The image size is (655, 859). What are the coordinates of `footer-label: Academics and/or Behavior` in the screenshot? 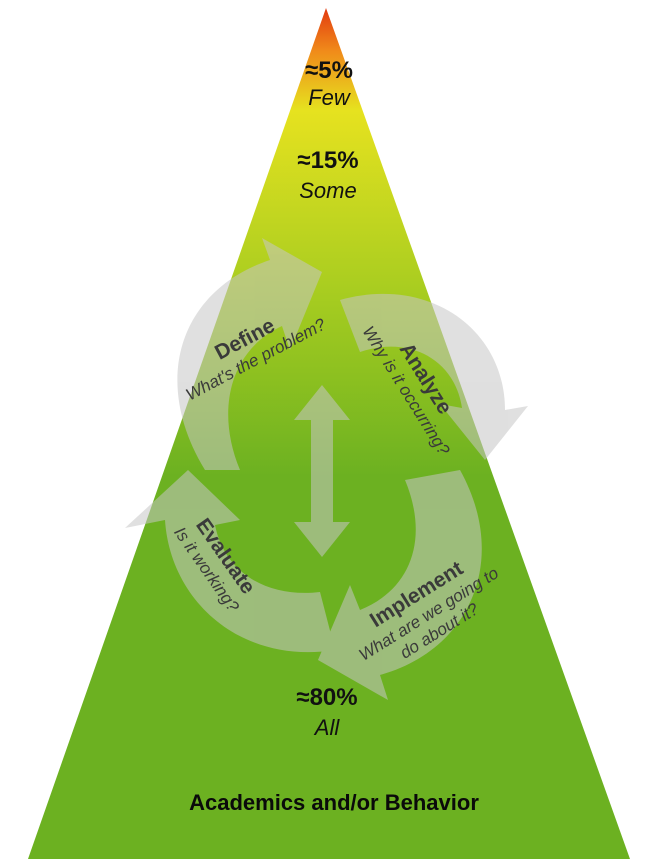 It's located at (334, 802).